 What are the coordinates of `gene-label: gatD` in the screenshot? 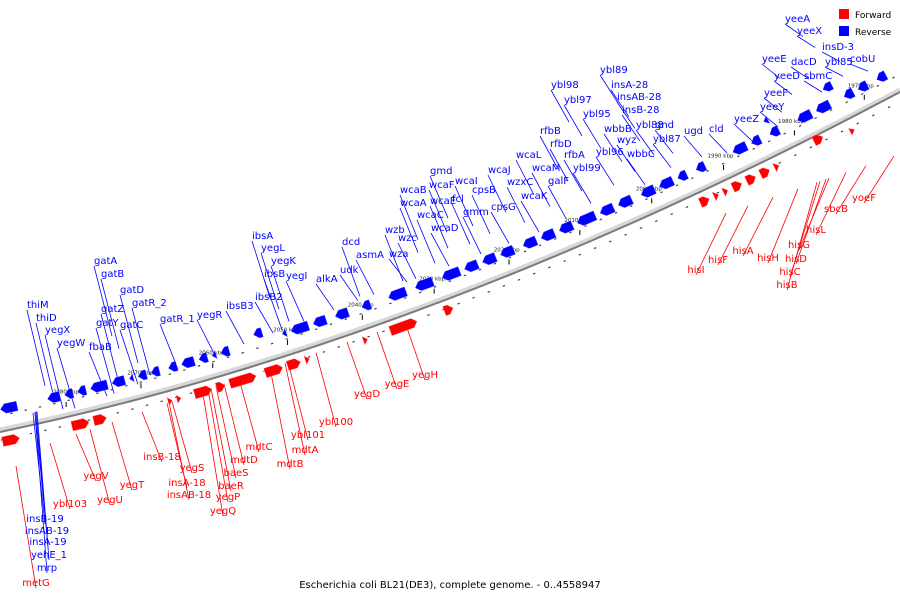 It's located at (132, 290).